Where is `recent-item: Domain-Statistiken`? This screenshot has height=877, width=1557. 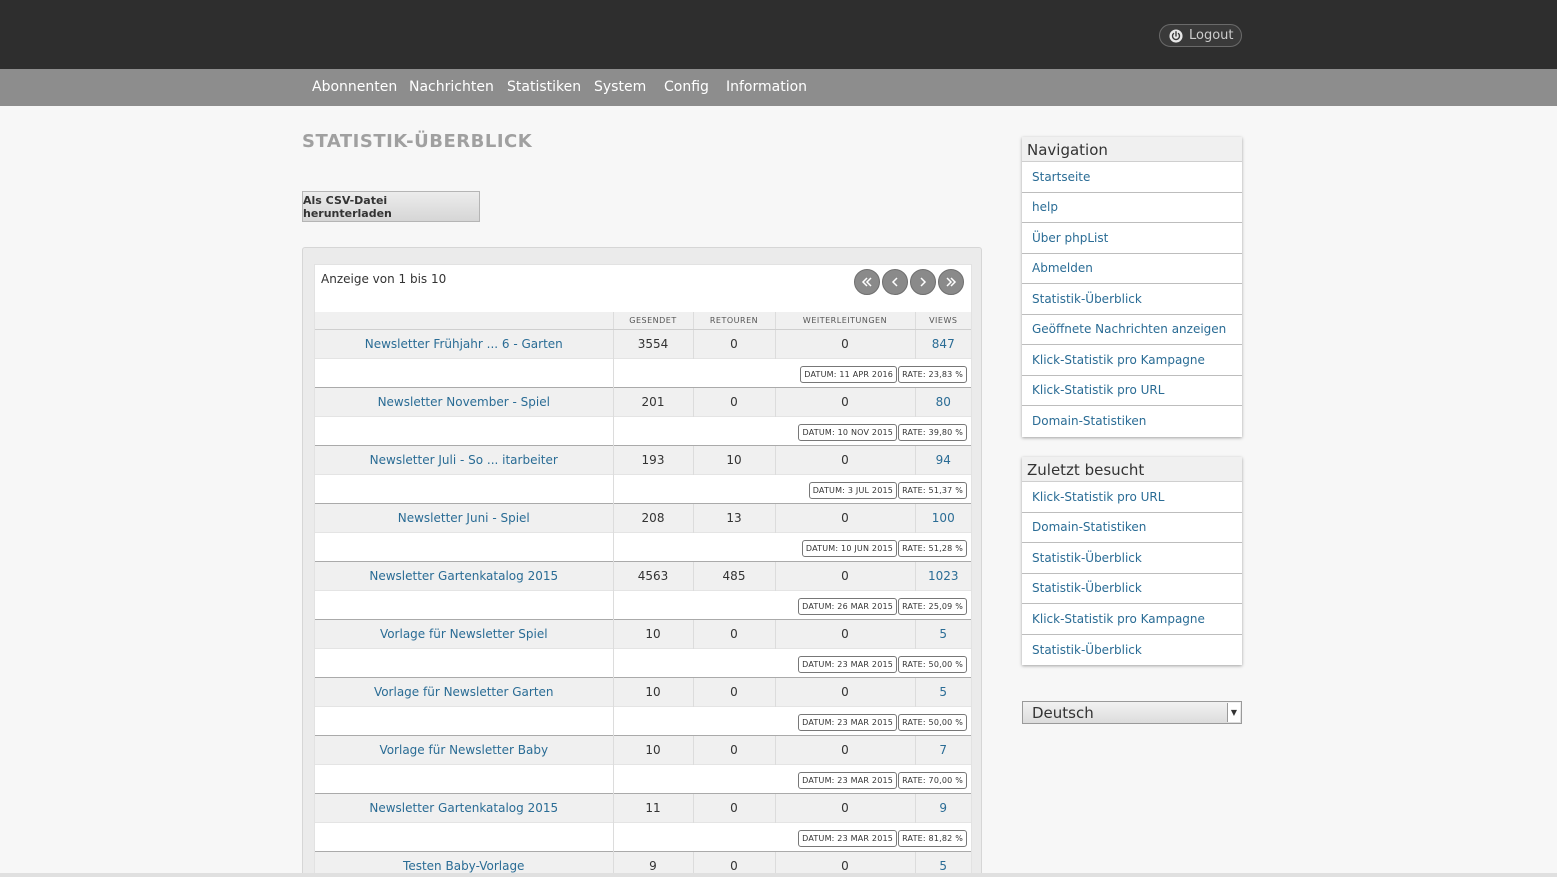
recent-item: Domain-Statistiken is located at coordinates (1132, 528).